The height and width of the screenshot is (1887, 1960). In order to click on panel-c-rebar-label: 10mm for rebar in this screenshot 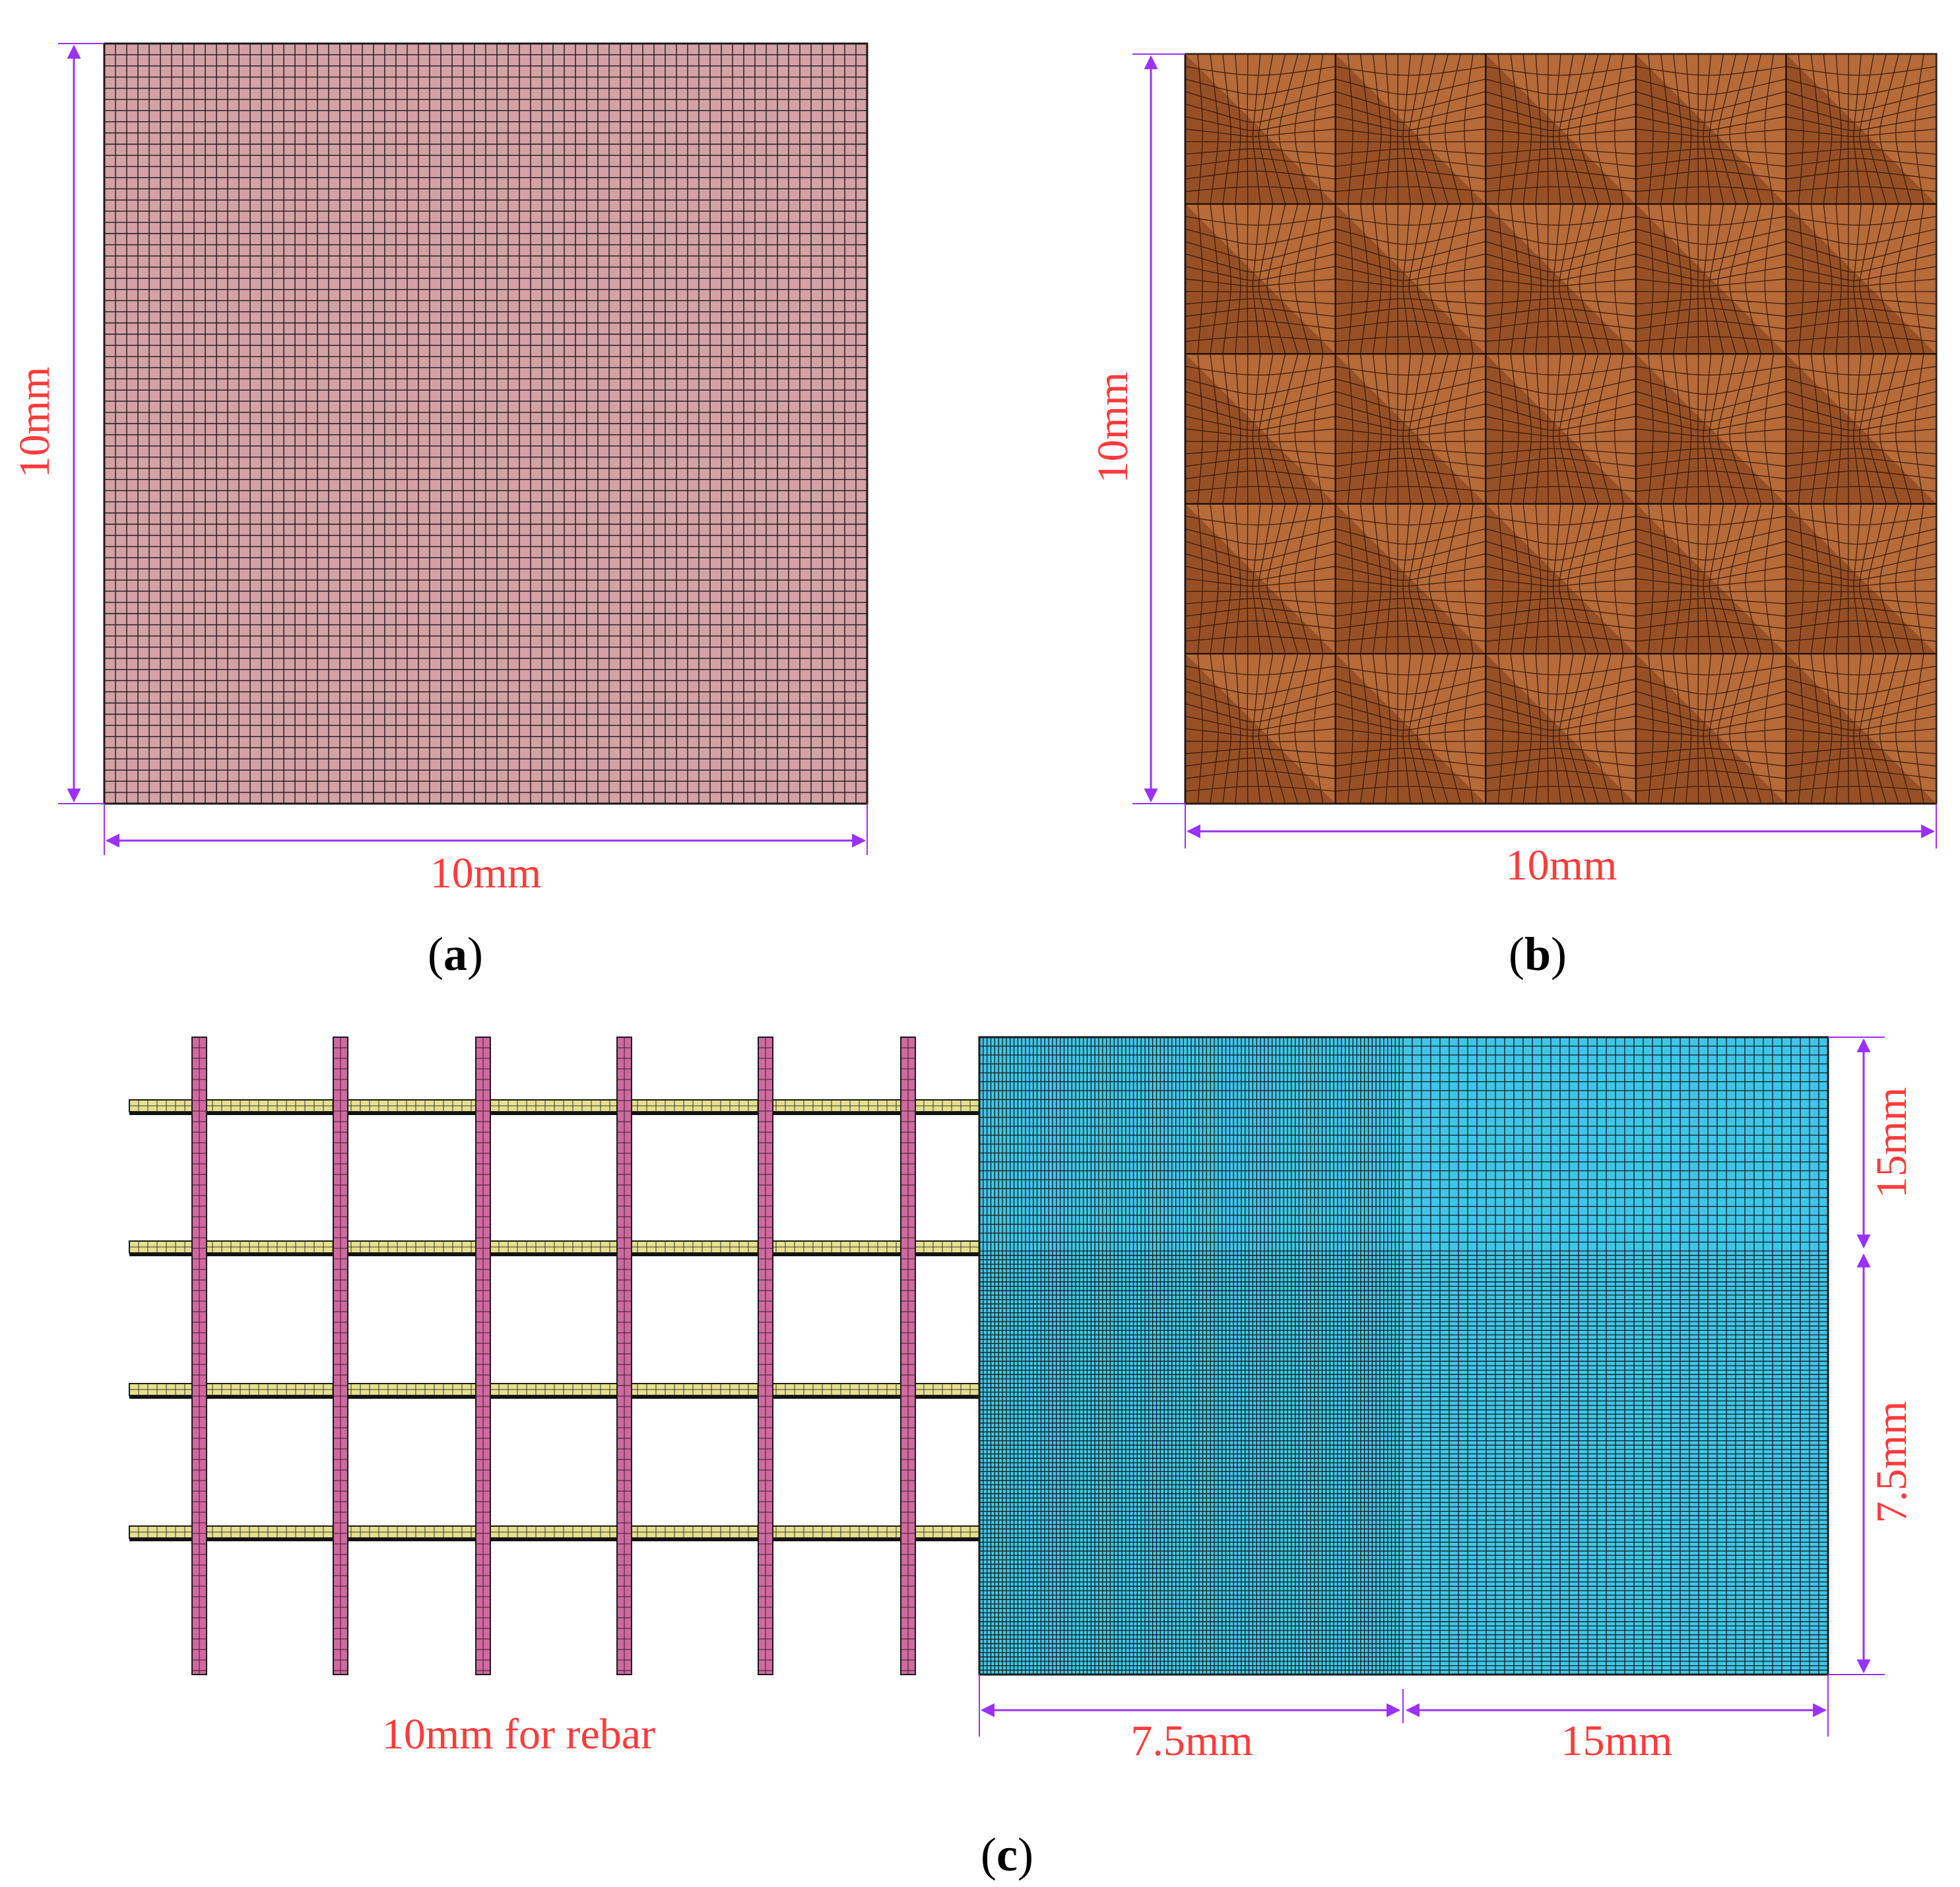, I will do `click(518, 1734)`.